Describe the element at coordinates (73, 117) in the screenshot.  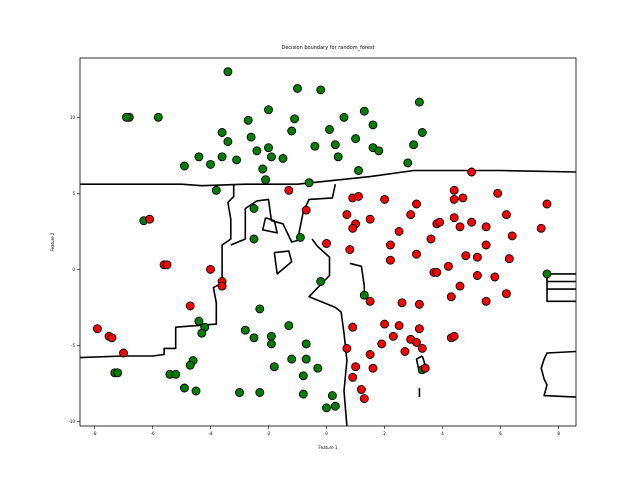
I see `y-tick-label: 10` at that location.